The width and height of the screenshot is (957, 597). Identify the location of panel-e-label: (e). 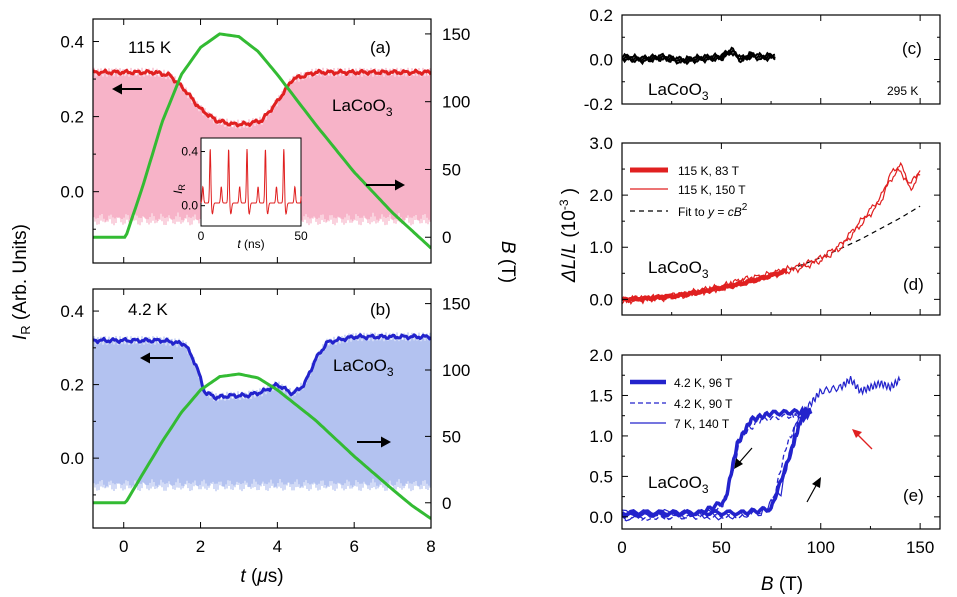
(913, 495).